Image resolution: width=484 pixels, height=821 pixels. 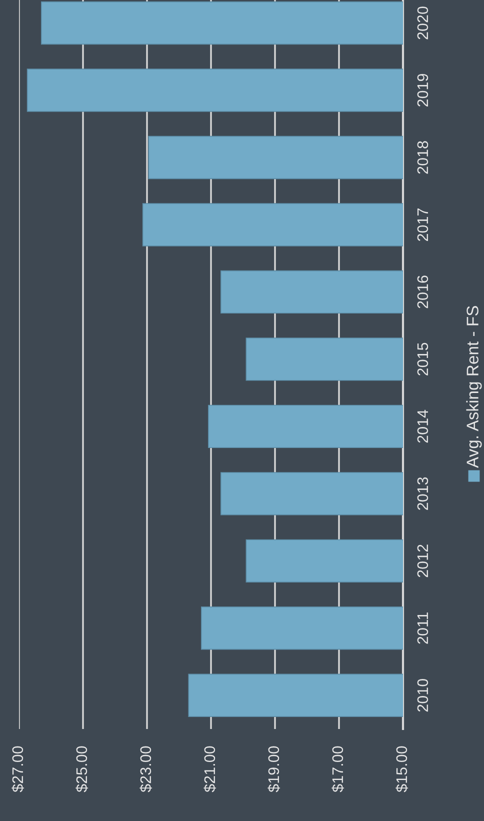 What do you see at coordinates (422, 292) in the screenshot?
I see `y-tick-label: 2016` at bounding box center [422, 292].